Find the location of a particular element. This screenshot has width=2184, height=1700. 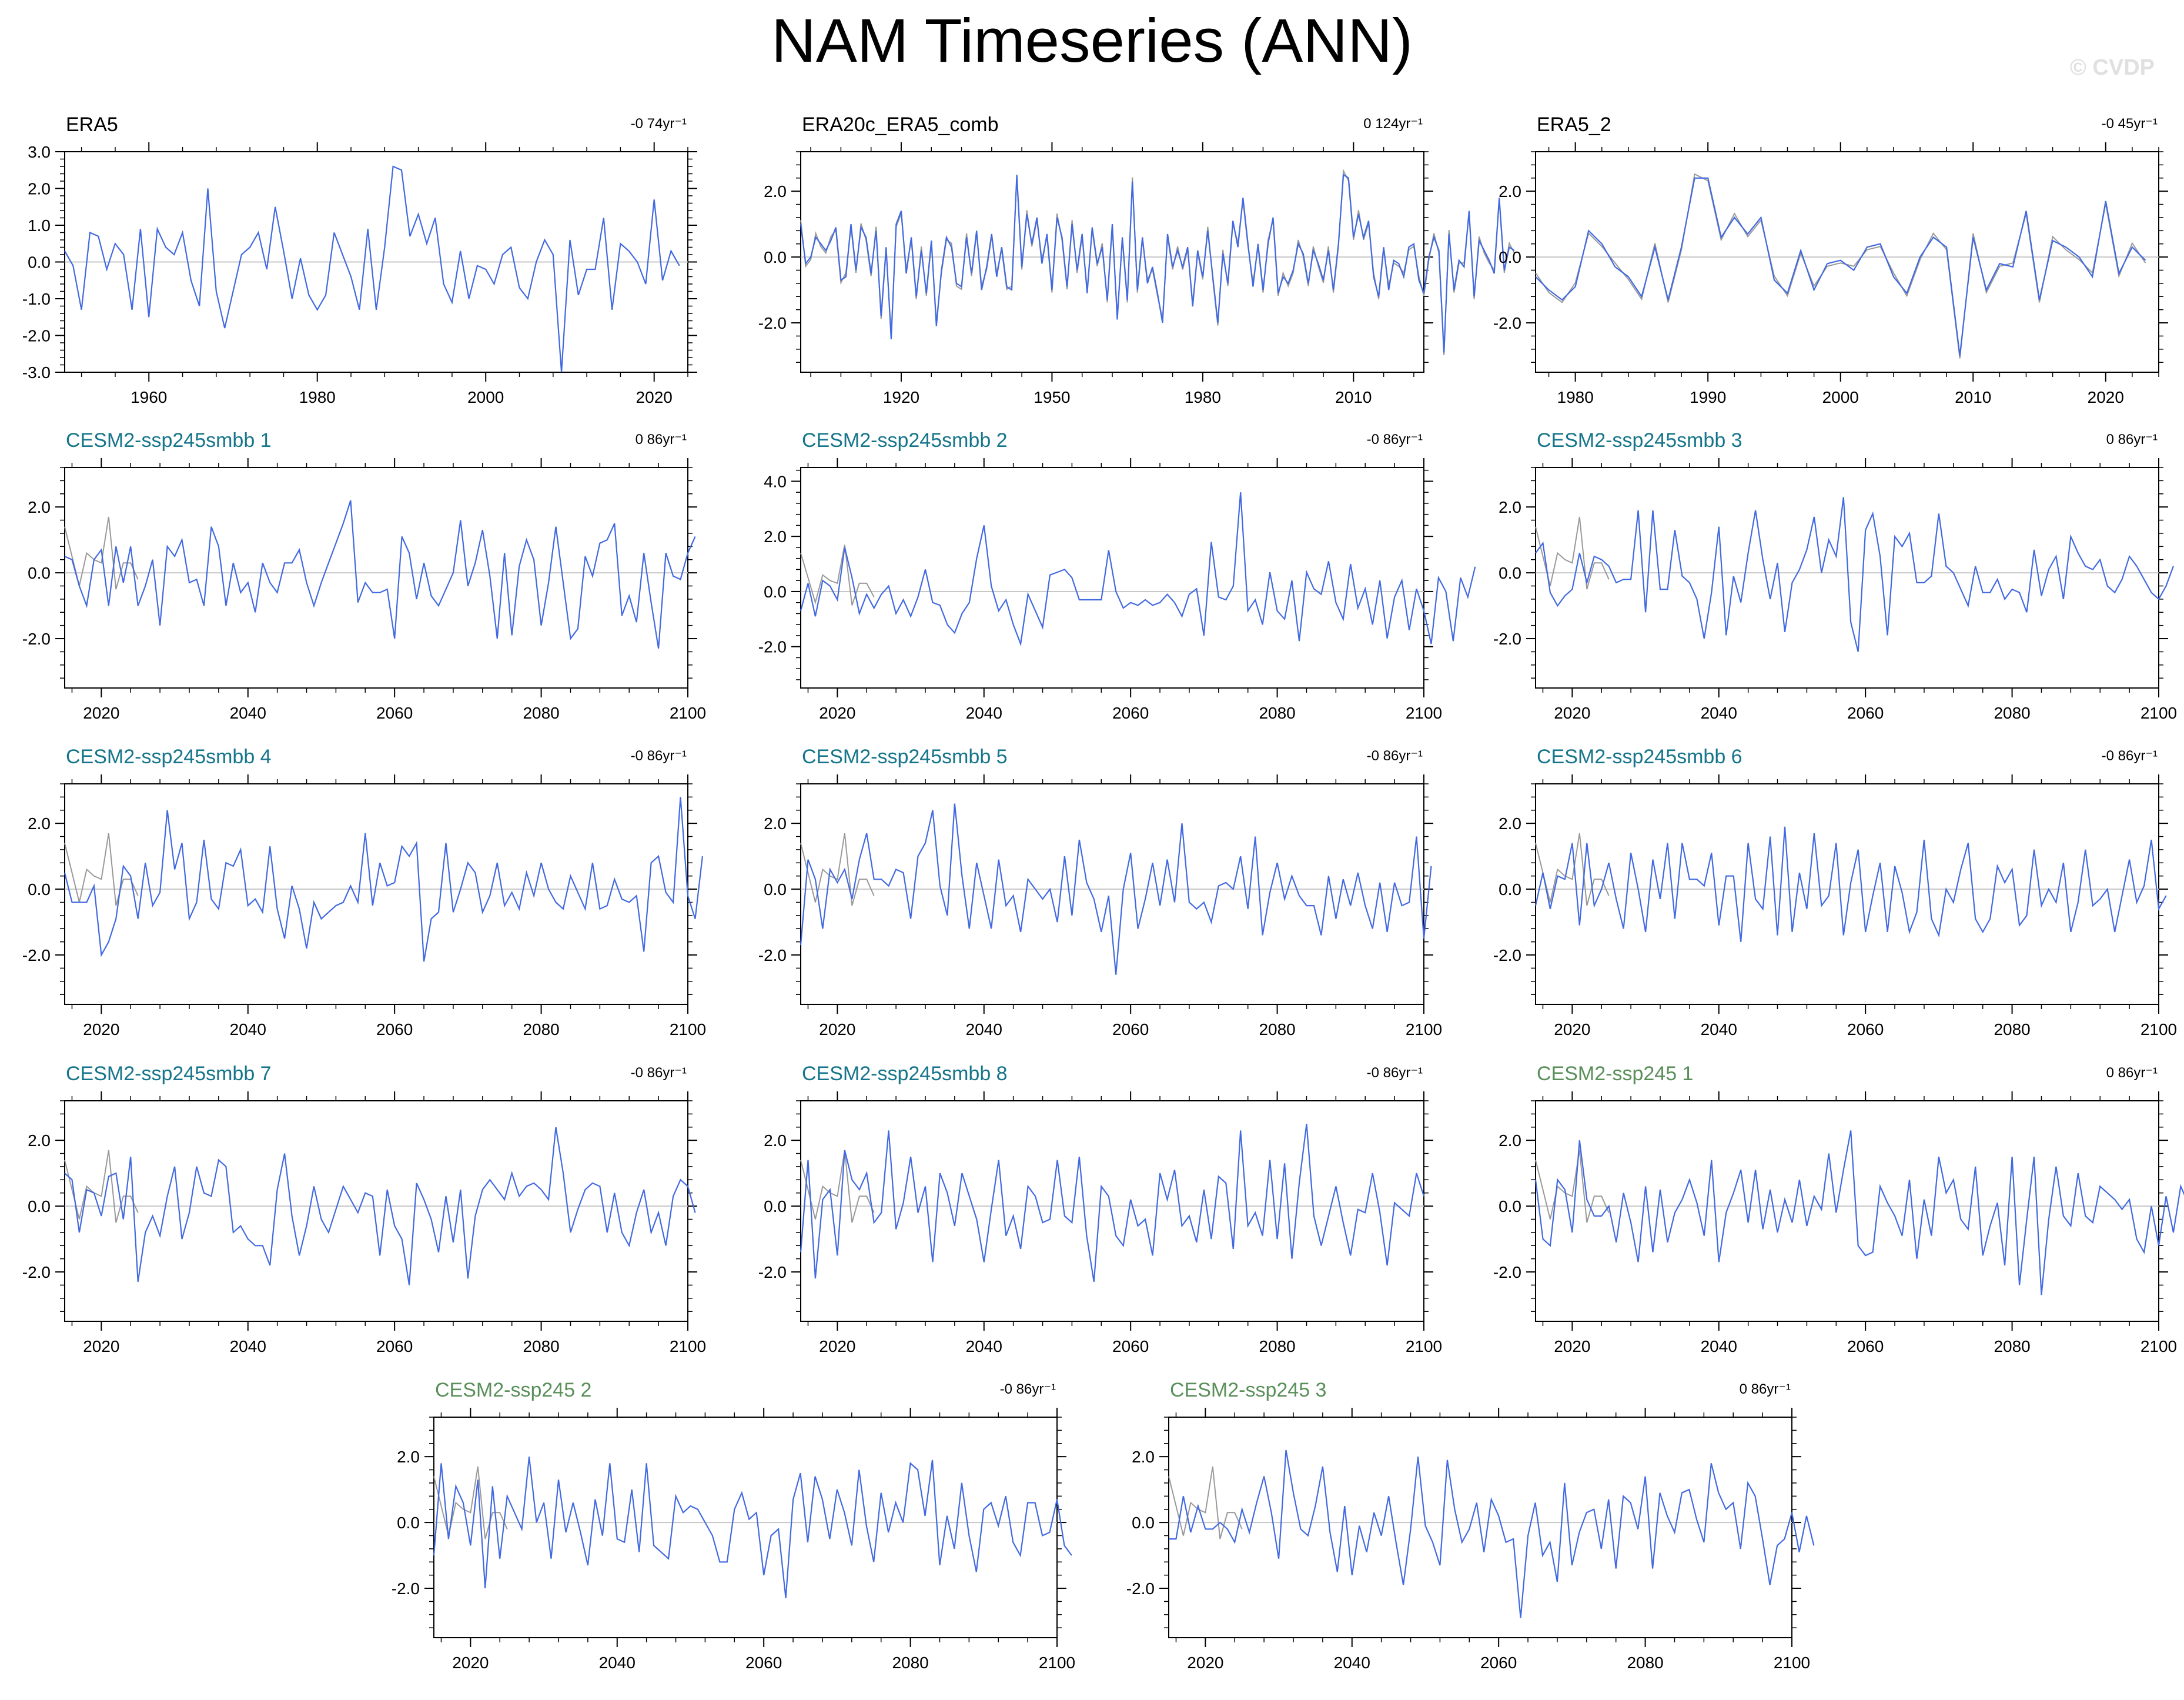

panel-title: CESM2-ssp245smbb 1 is located at coordinates (169, 440).